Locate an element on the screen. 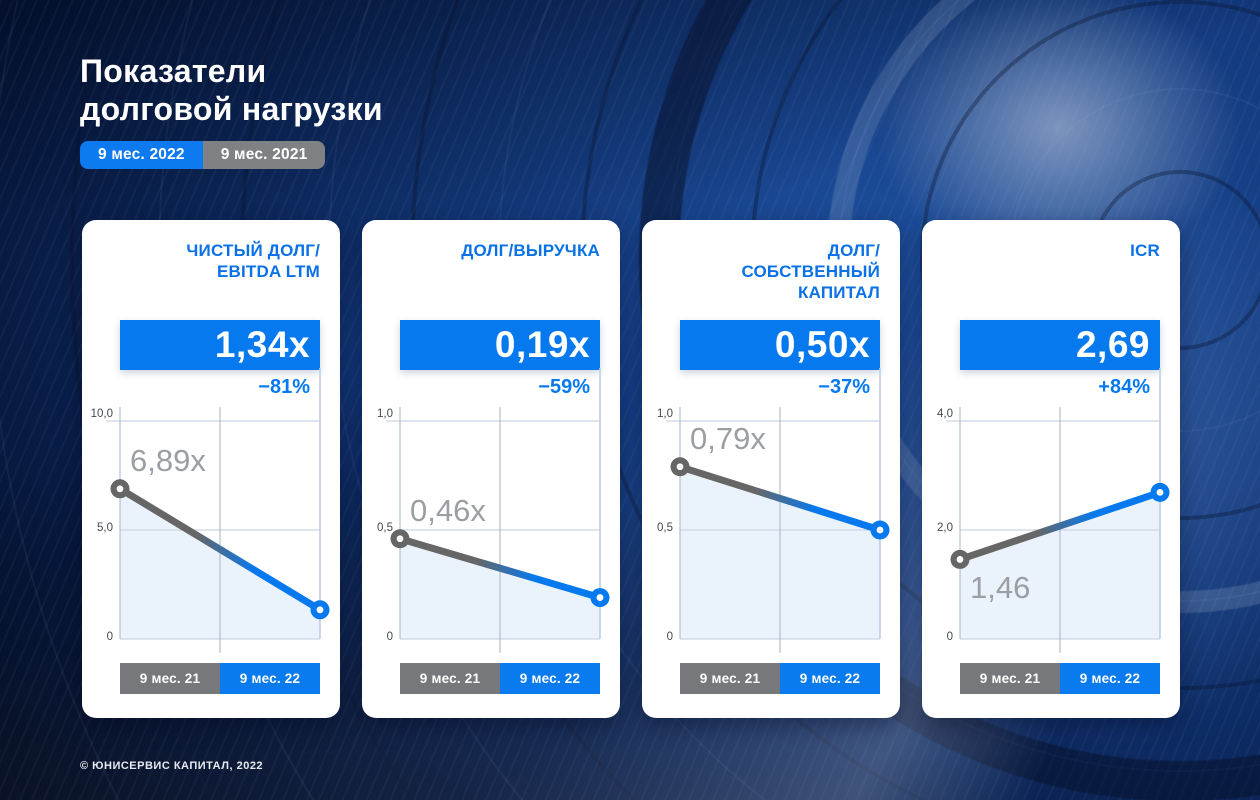 The height and width of the screenshot is (800, 1260). headline-banner: 0,50x is located at coordinates (780, 345).